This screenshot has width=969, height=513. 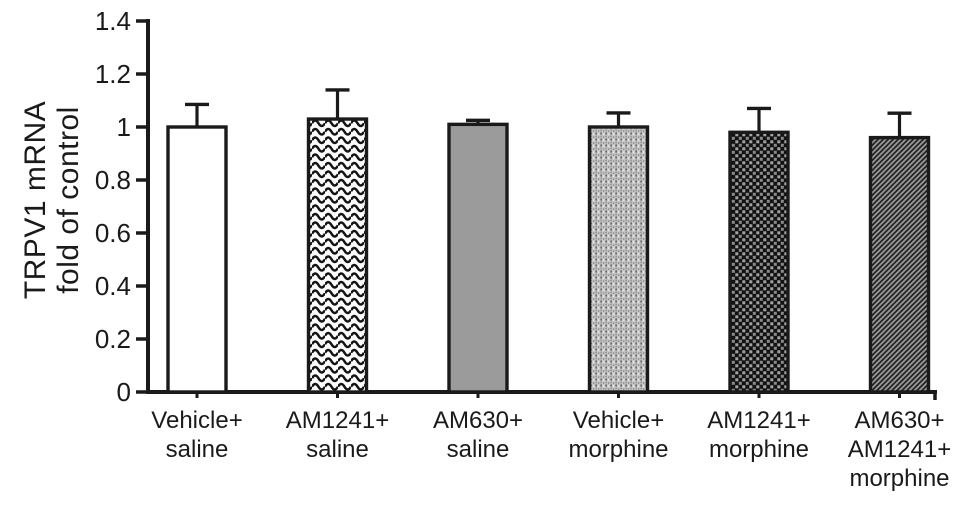 What do you see at coordinates (197, 259) in the screenshot?
I see `bar-vehicle-saline` at bounding box center [197, 259].